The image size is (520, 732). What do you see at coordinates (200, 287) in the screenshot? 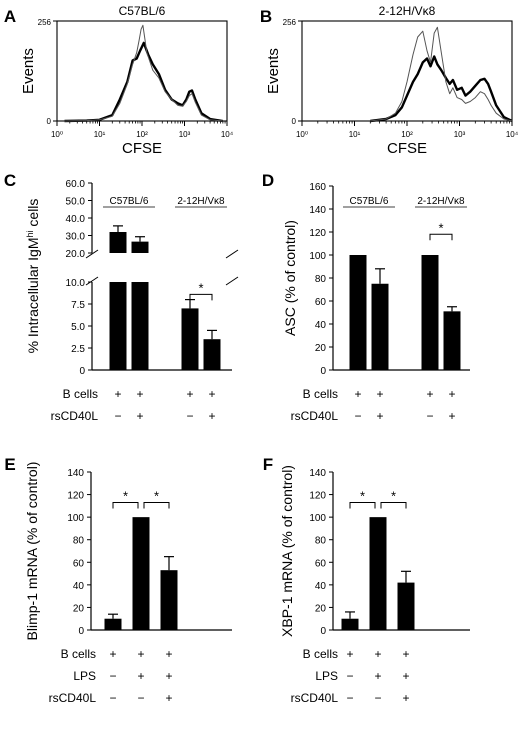
I see `significance-star-C: *` at bounding box center [200, 287].